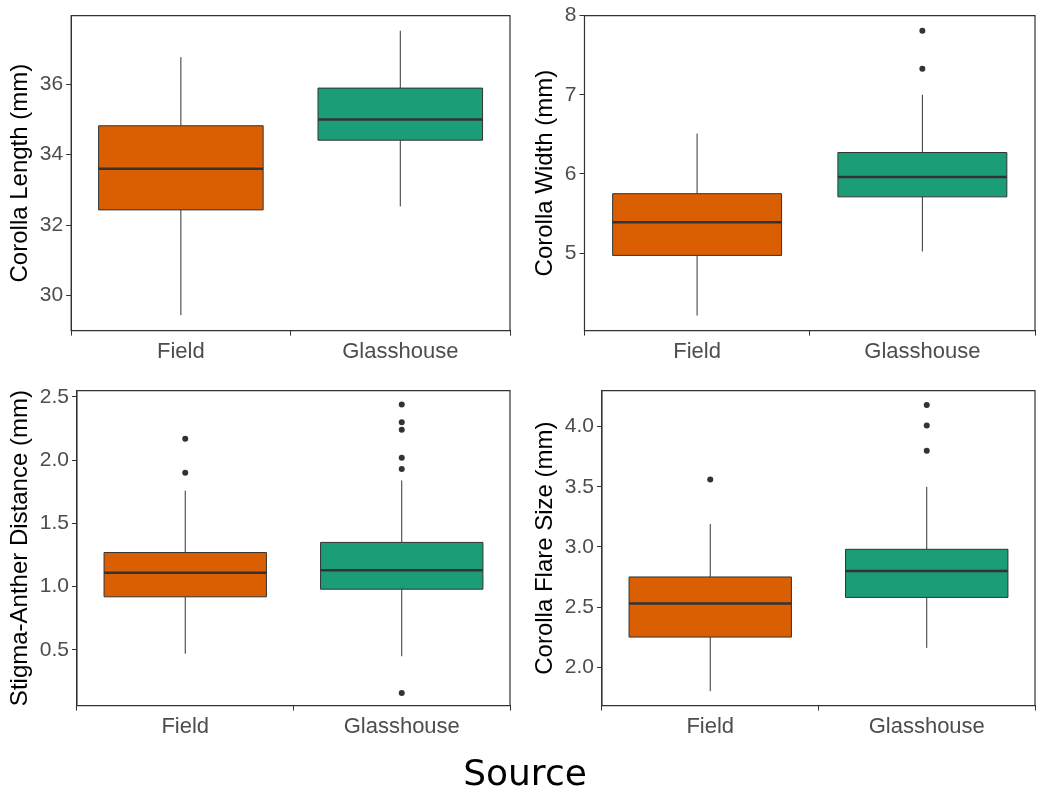 This screenshot has width=1053, height=803. Describe the element at coordinates (51, 83) in the screenshot. I see `y-tick-label: 36` at that location.